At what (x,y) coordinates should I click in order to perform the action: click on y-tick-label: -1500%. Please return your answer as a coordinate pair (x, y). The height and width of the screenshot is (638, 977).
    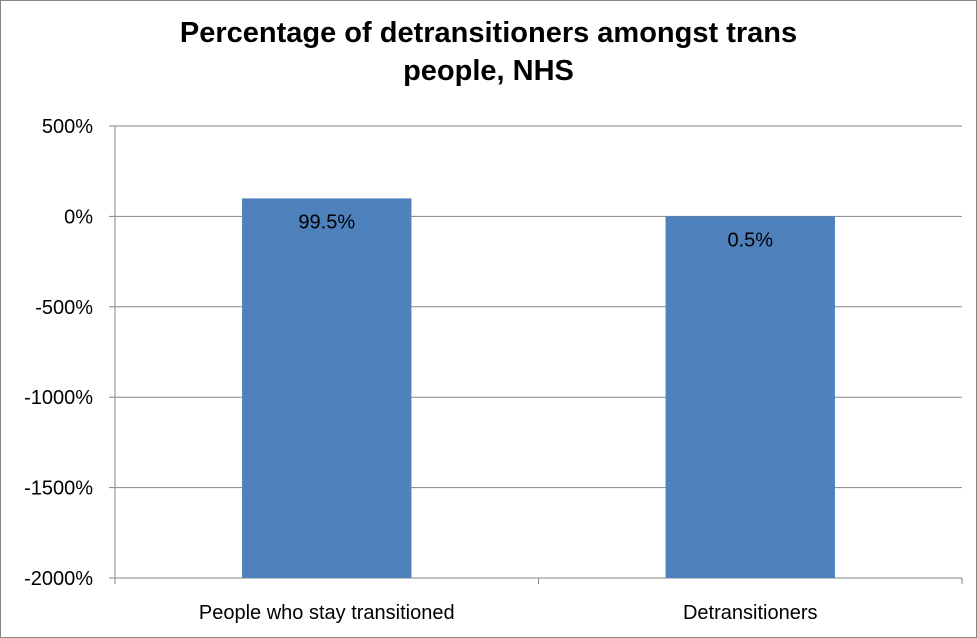
    Looking at the image, I should click on (58, 489).